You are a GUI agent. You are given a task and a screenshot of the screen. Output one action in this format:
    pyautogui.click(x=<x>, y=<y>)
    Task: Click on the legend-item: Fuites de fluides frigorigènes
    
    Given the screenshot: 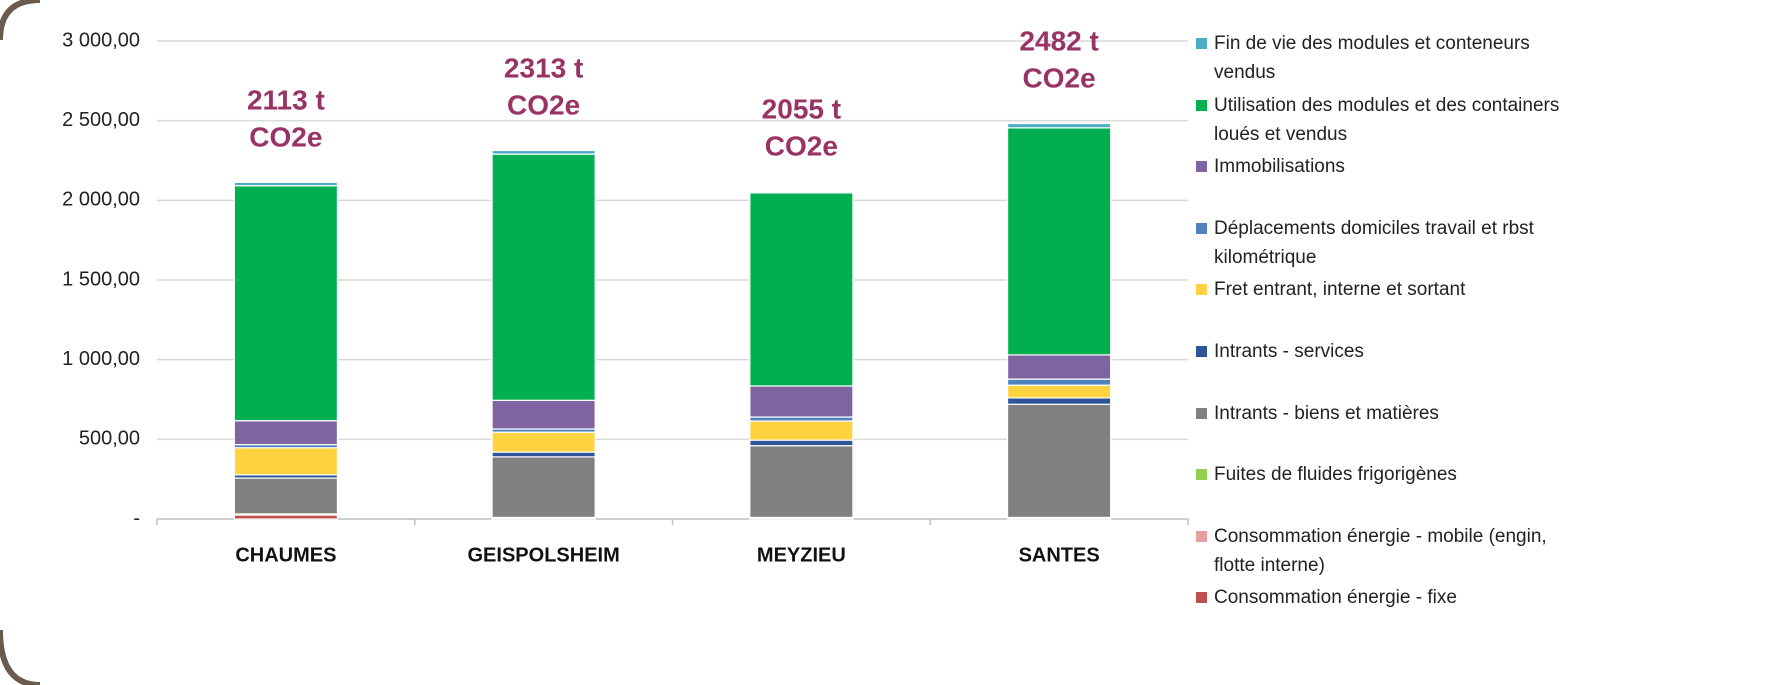 What is the action you would take?
    pyautogui.click(x=1390, y=474)
    